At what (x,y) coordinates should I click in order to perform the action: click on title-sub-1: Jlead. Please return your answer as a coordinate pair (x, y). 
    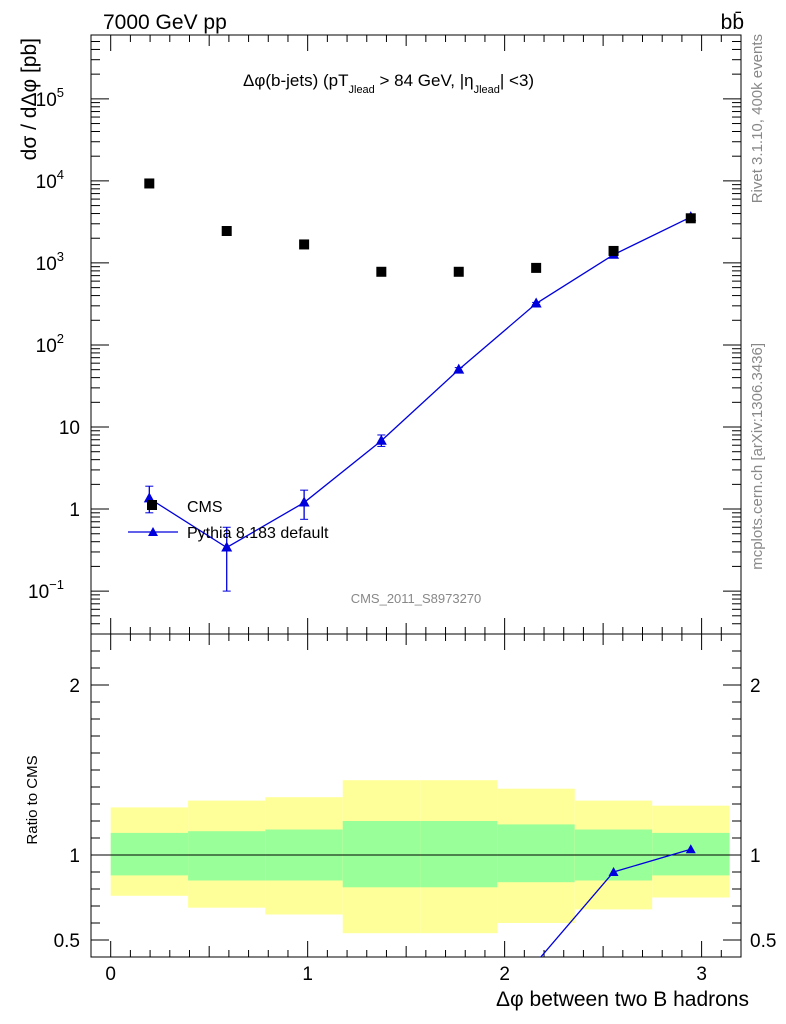
    Looking at the image, I should click on (362, 90).